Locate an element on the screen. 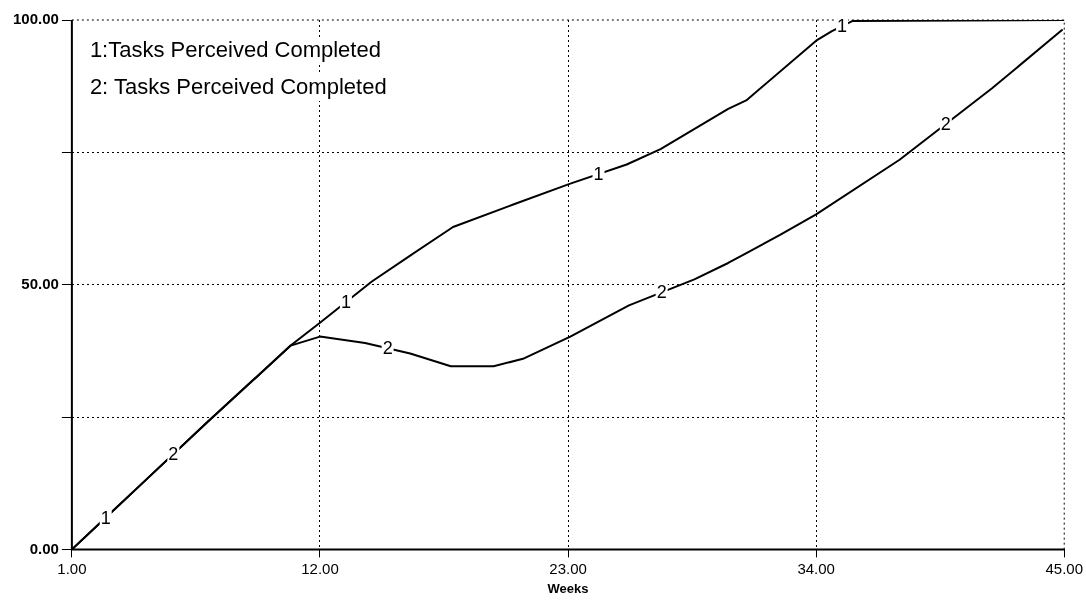  y-tick-label: 50.00 is located at coordinates (40, 283).